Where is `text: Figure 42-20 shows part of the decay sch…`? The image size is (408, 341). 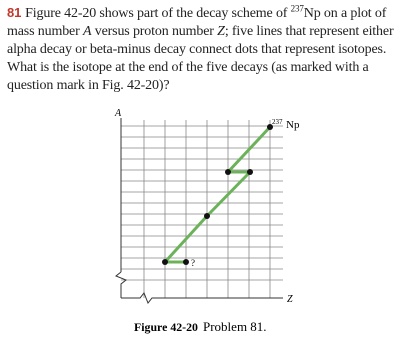 text: Figure 42-20 shows part of the decay sch… is located at coordinates (158, 13).